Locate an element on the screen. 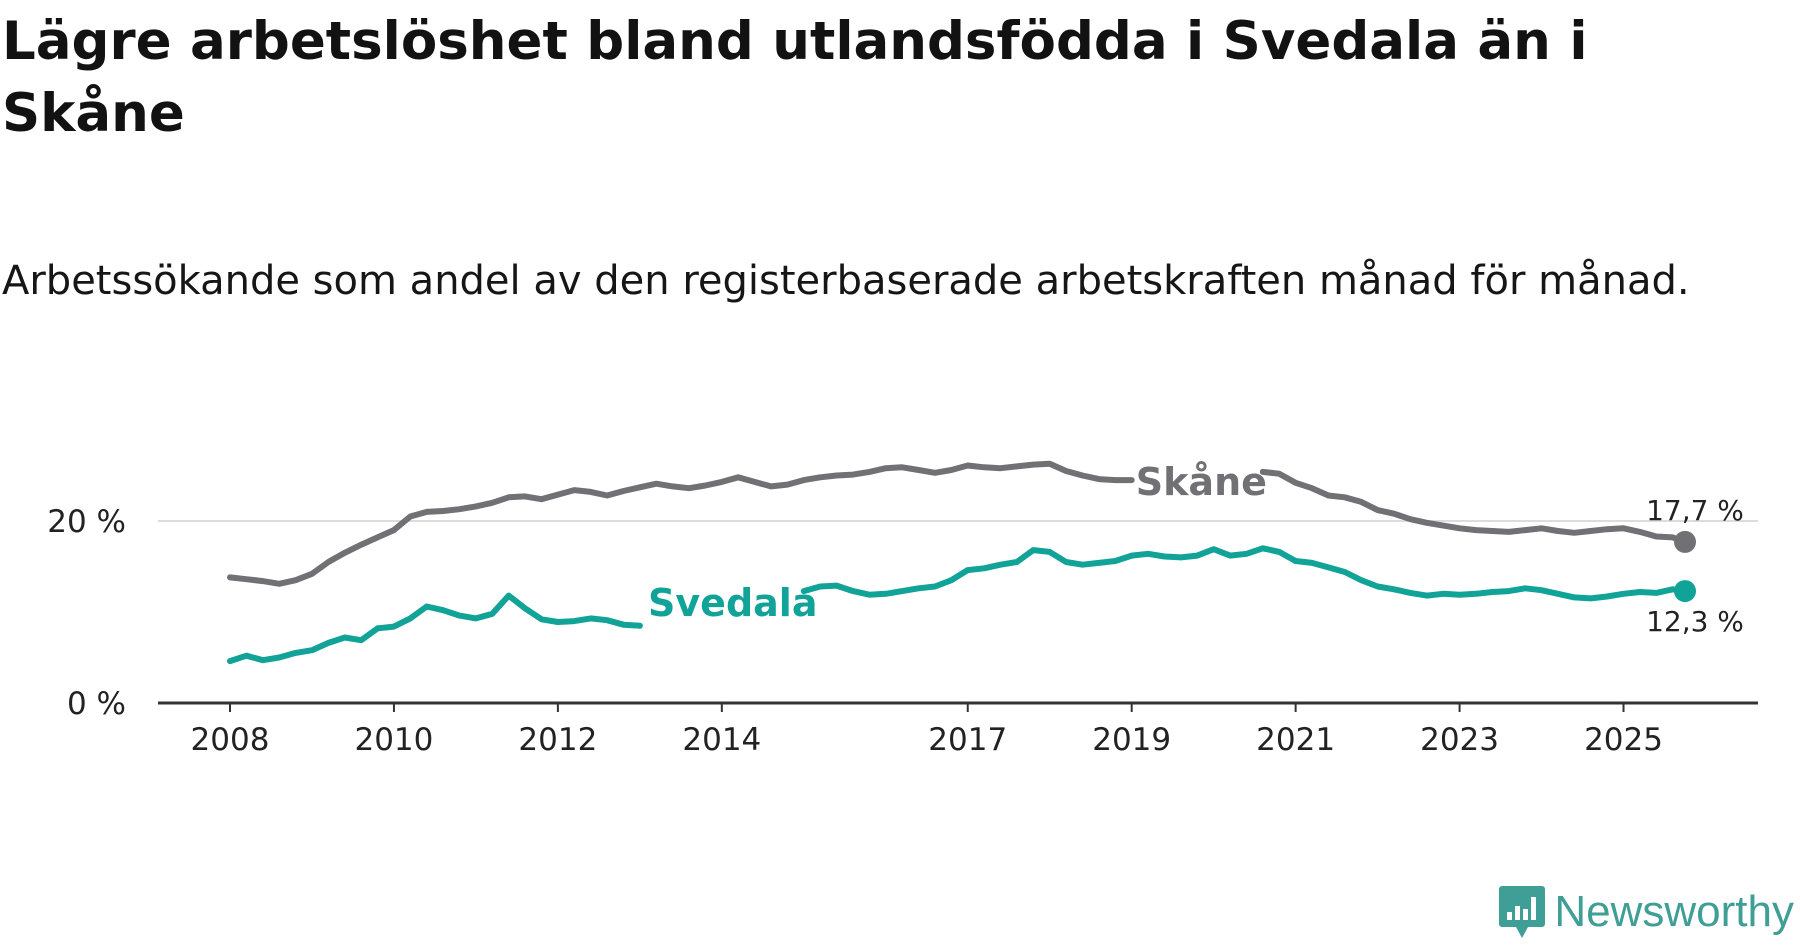  end-point-svedala is located at coordinates (1685, 591).